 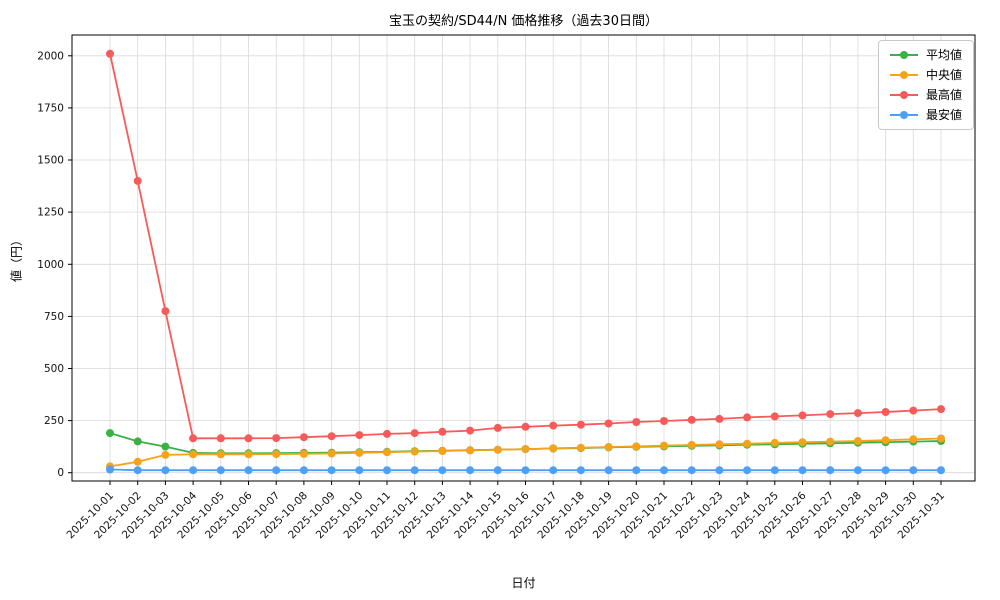 I want to click on legend-item-max: 最高値, so click(x=925, y=95).